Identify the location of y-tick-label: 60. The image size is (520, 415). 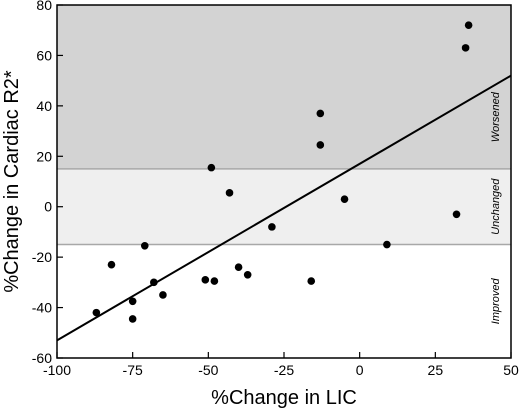
(44, 55).